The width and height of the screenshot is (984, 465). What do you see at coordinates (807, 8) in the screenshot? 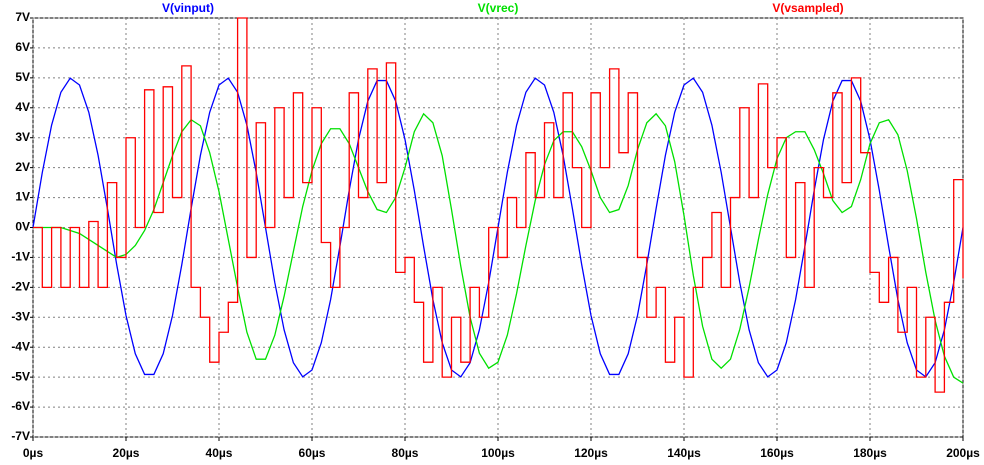
I see `legend-entry: V(vsampled)` at bounding box center [807, 8].